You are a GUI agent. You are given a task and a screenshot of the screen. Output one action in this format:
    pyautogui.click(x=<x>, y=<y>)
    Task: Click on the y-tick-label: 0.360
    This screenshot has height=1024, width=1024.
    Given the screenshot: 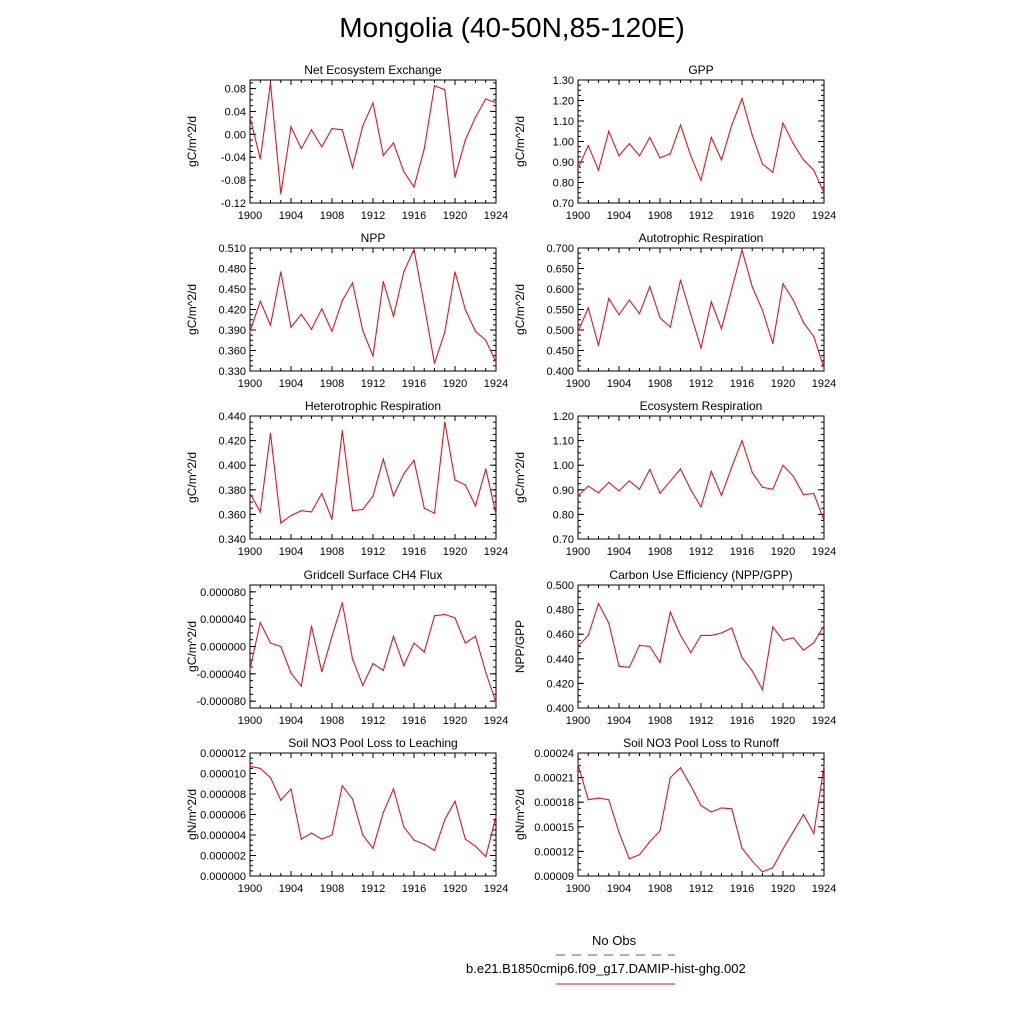 What is the action you would take?
    pyautogui.click(x=232, y=515)
    